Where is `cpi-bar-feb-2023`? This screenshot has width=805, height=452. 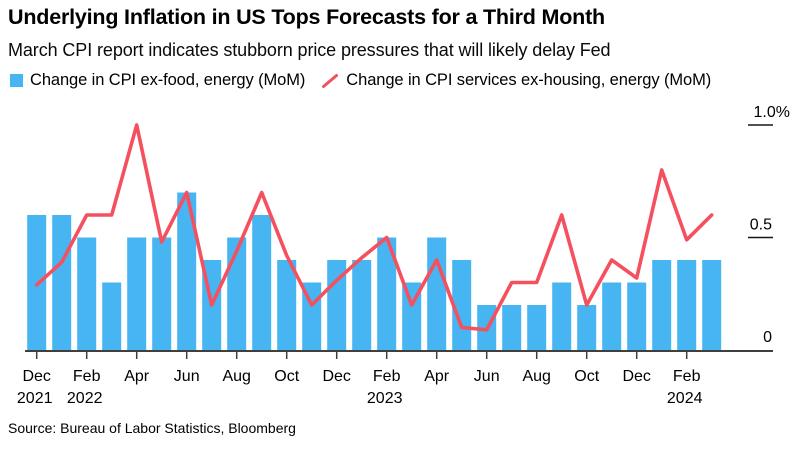
cpi-bar-feb-2023 is located at coordinates (387, 293).